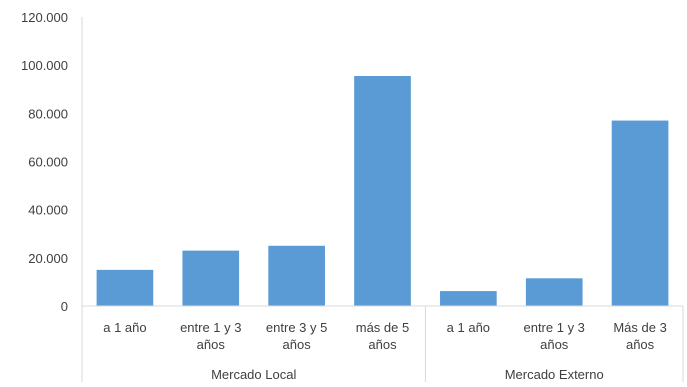 This screenshot has height=387, width=687. I want to click on y-tick-label: 40.000, so click(48, 210).